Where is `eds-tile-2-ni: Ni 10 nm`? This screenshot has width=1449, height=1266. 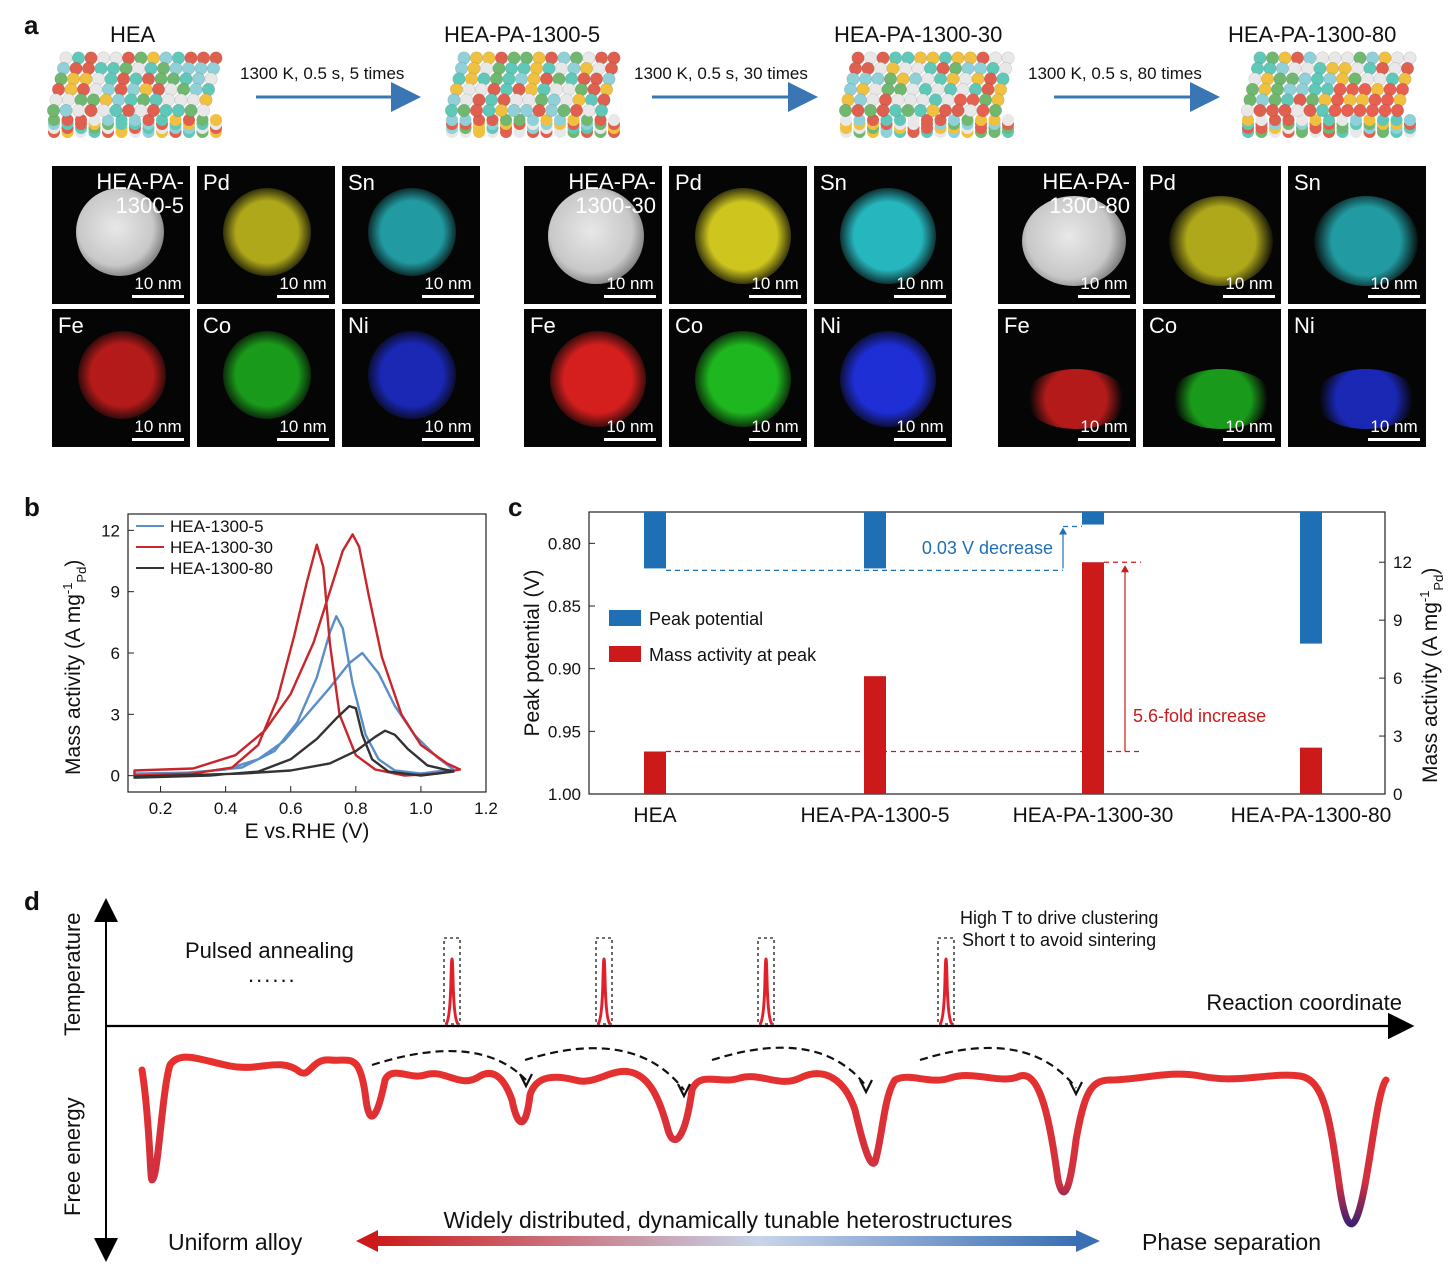 eds-tile-2-ni: Ni 10 nm is located at coordinates (1357, 378).